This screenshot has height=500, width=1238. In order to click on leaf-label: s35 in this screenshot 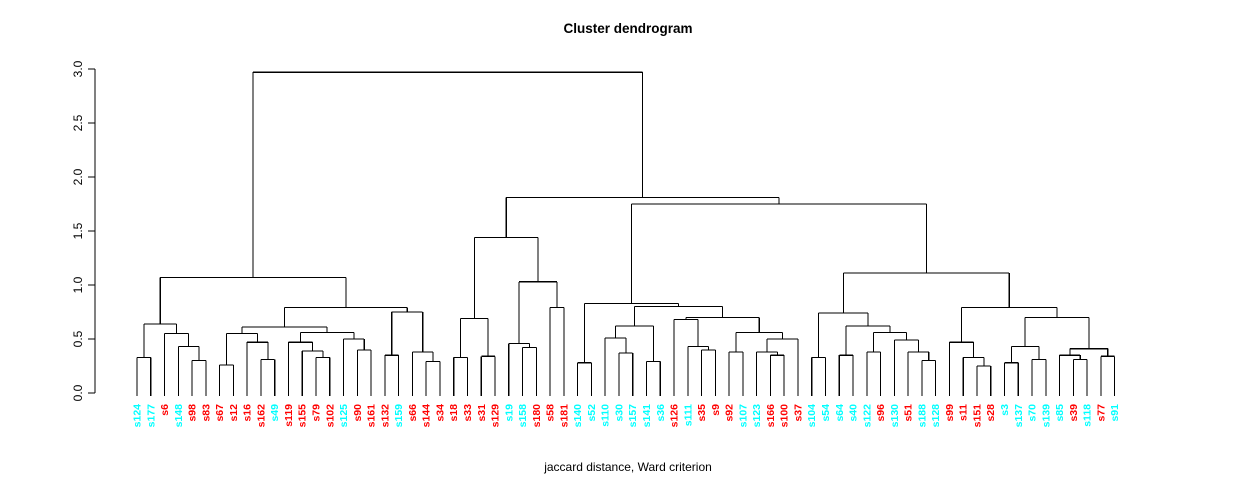, I will do `click(702, 413)`.